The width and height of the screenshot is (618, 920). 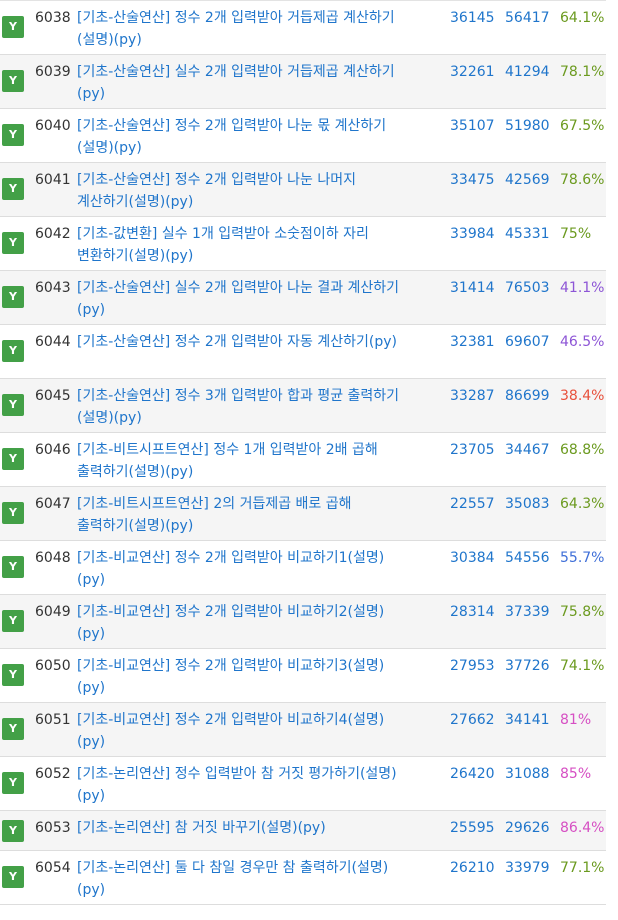 I want to click on problem-title-link: [기초-산술연산] 실수 2개 입력받아 나눈 결과 계산하기(py), so click(x=238, y=299).